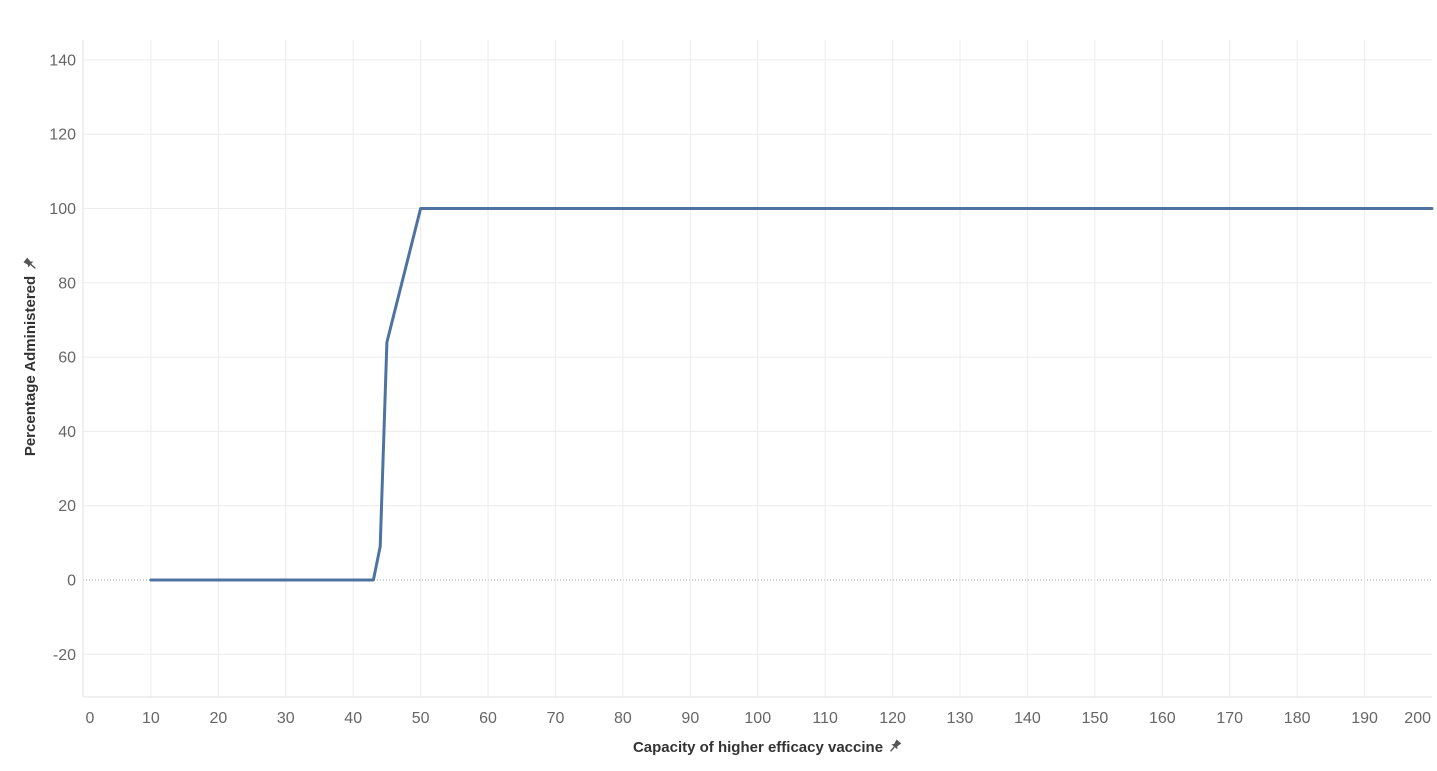 This screenshot has height=771, width=1437. I want to click on x-tick-label: 40, so click(353, 718).